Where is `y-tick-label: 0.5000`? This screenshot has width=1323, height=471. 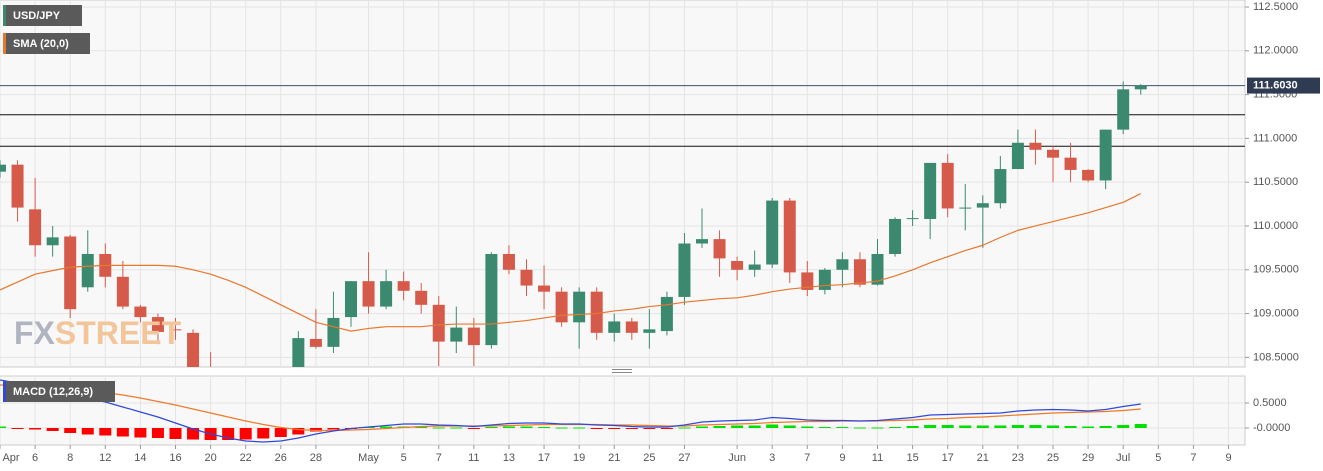 y-tick-label: 0.5000 is located at coordinates (1270, 403).